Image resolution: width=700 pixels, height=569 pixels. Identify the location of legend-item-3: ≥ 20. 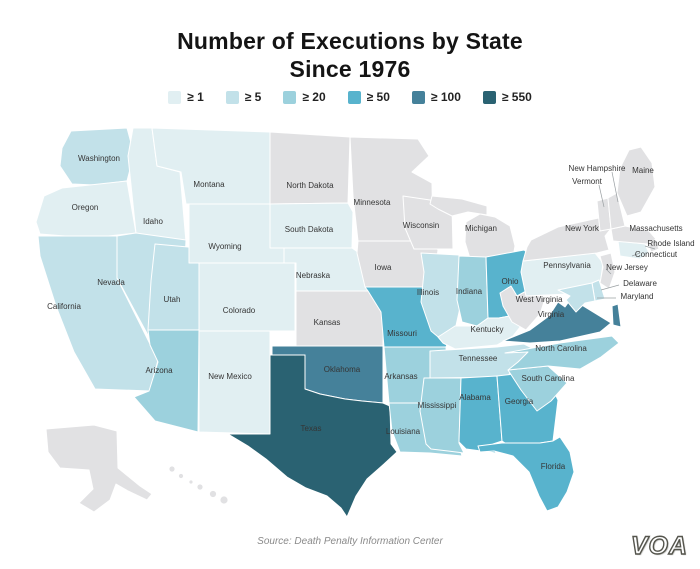
(304, 97).